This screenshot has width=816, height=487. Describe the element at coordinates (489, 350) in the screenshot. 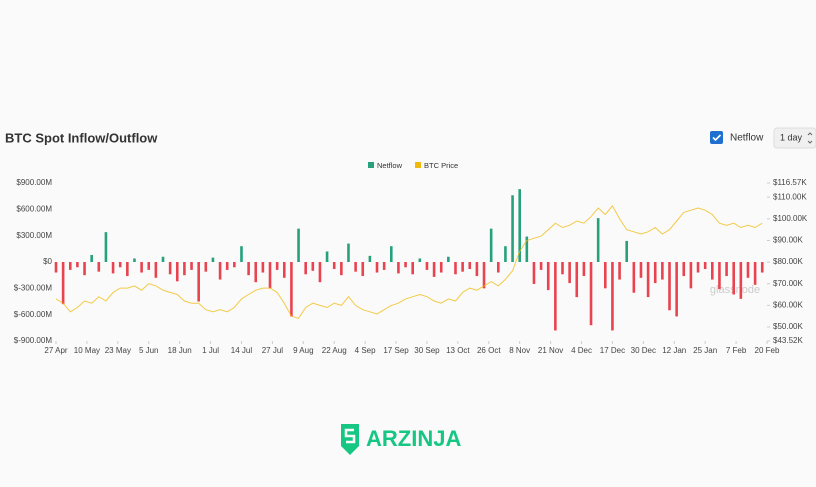

I see `x-tick-label: 26 Oct` at that location.